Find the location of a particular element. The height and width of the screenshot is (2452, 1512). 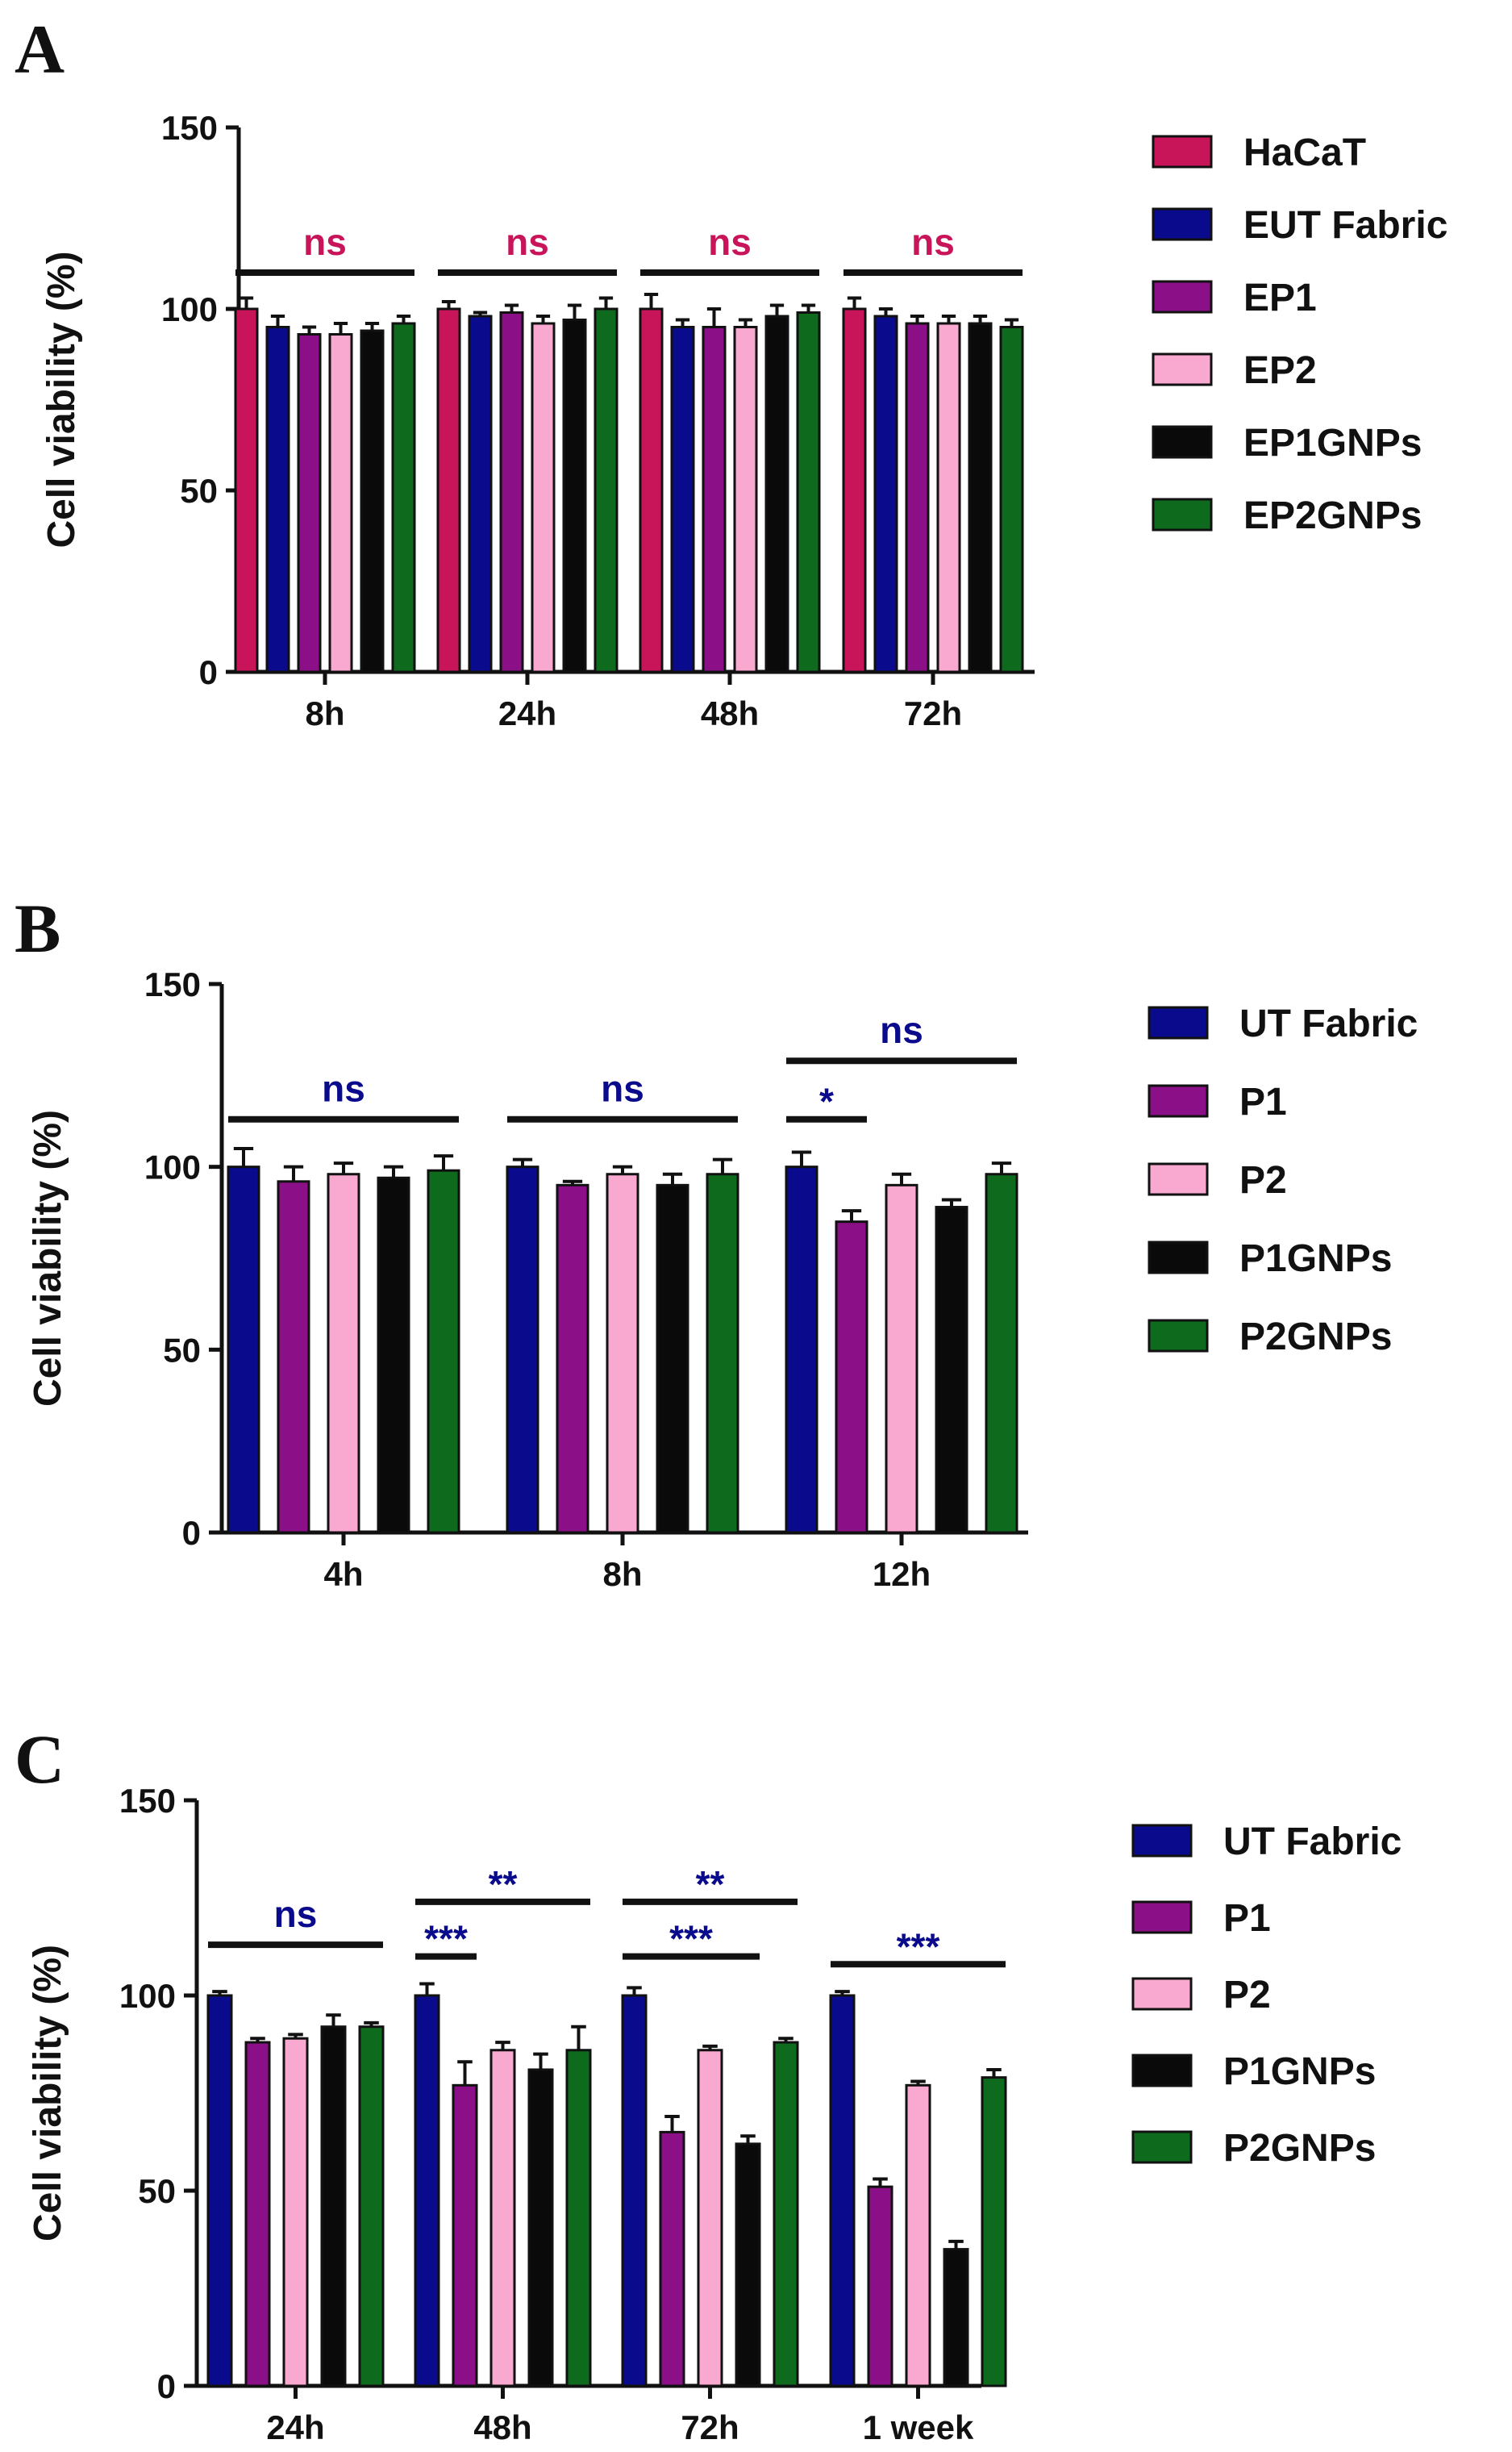

y-tick-label: 100 is located at coordinates (147, 1996).